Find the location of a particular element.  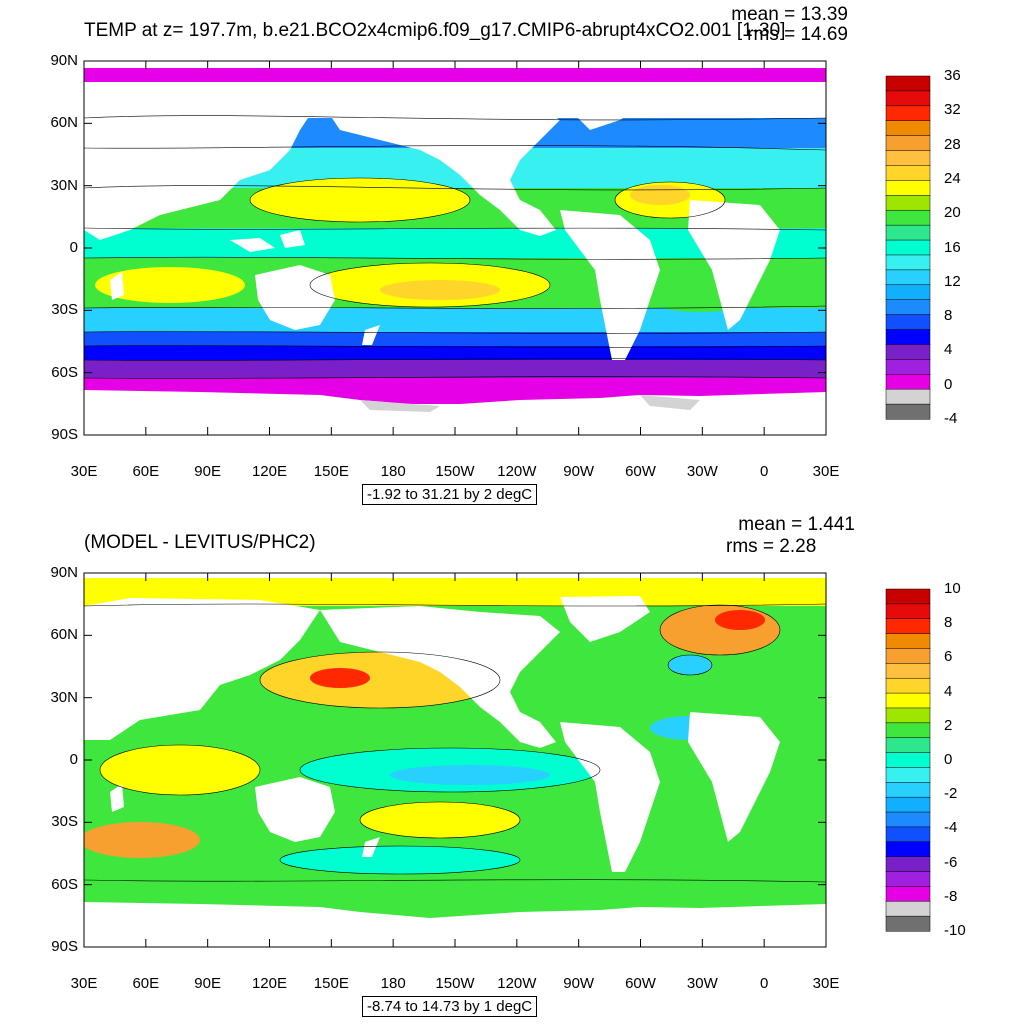

colorbar-tick-label: -2 is located at coordinates (951, 794).